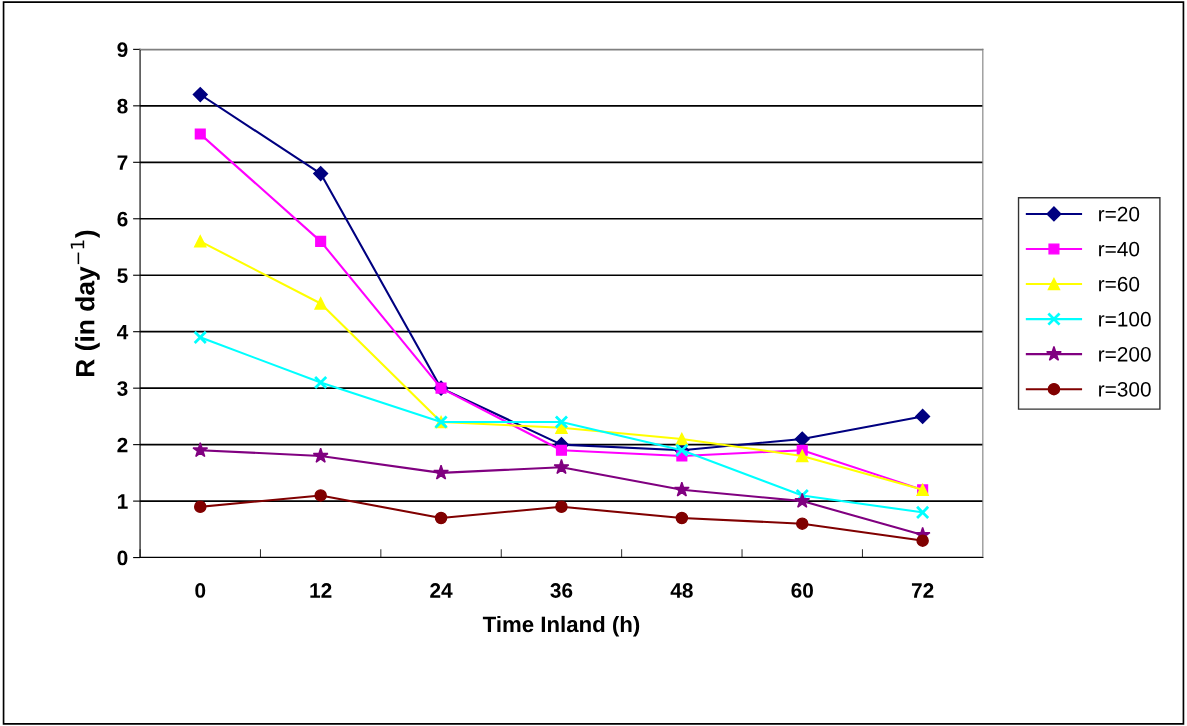  What do you see at coordinates (1125, 389) in the screenshot?
I see `legend-label: r=300` at bounding box center [1125, 389].